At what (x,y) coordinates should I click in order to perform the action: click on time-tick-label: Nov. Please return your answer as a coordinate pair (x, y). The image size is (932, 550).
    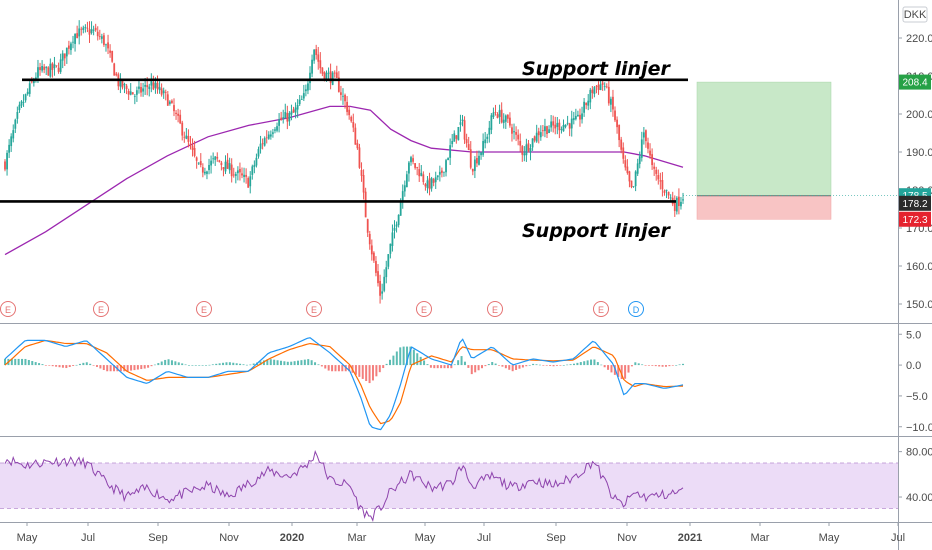
    Looking at the image, I should click on (229, 538).